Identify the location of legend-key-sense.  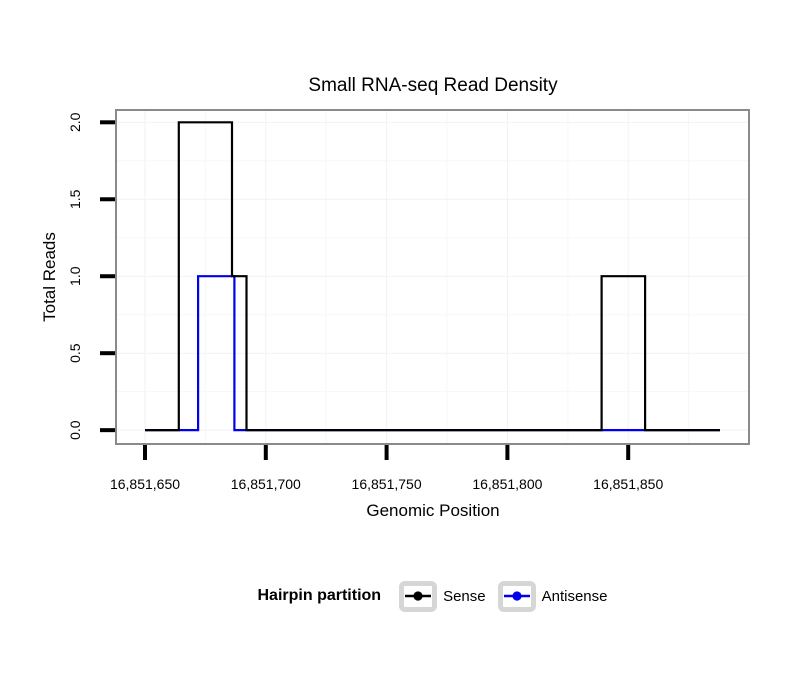
(418, 596).